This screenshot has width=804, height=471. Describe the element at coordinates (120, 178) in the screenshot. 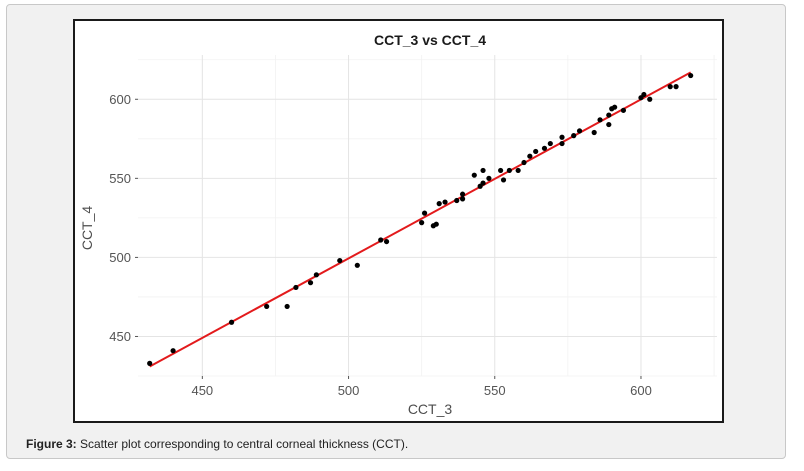

I see `y-tick-label: 550` at that location.